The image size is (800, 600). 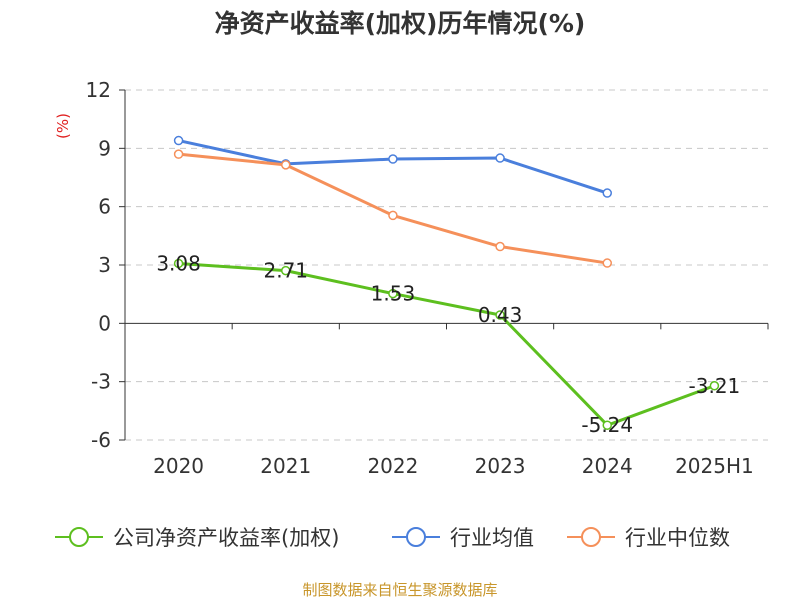 I want to click on data-label: -5.24, so click(x=607, y=425).